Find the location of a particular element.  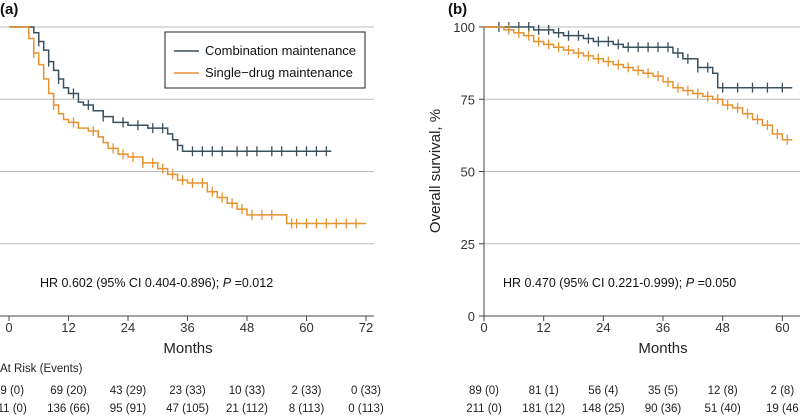

panel-a-x-ticks: 0 12 24 36 48 60 72 is located at coordinates (189, 325).